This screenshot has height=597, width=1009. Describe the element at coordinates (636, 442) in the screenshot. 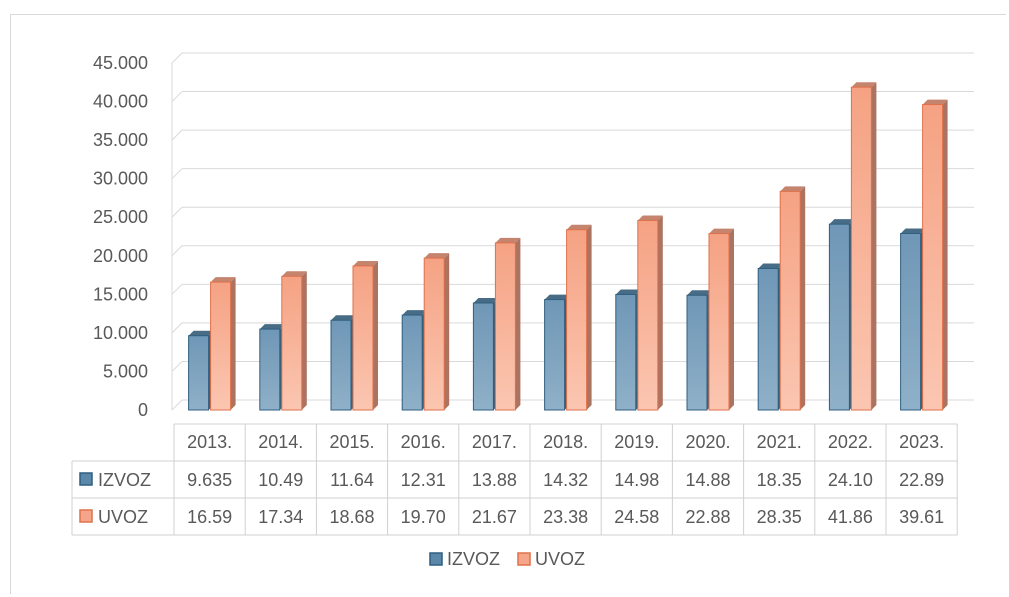

I see `x-tick-label: 2019.` at that location.